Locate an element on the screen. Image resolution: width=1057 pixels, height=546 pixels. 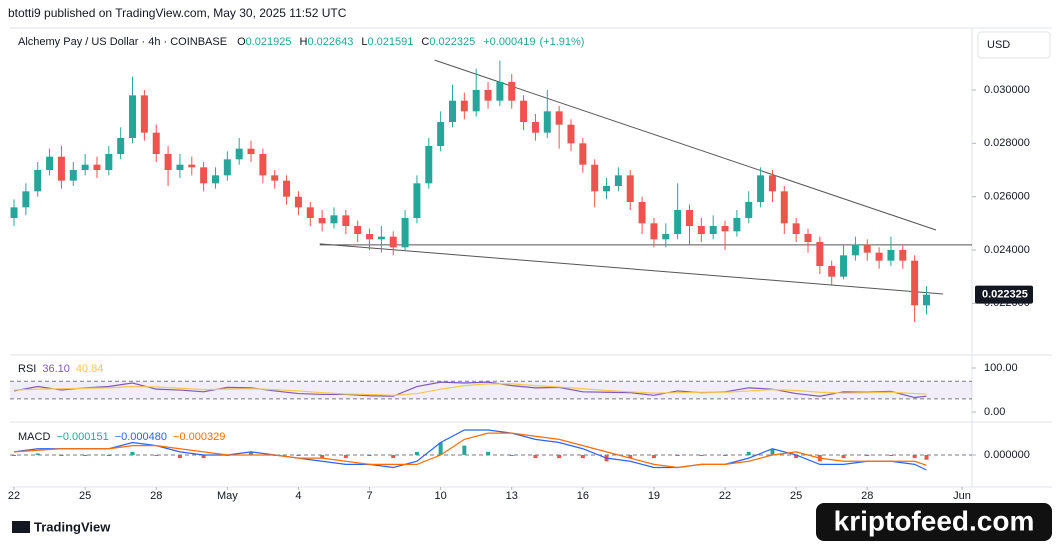
price-tag-label: 0.022325 is located at coordinates (1005, 295).